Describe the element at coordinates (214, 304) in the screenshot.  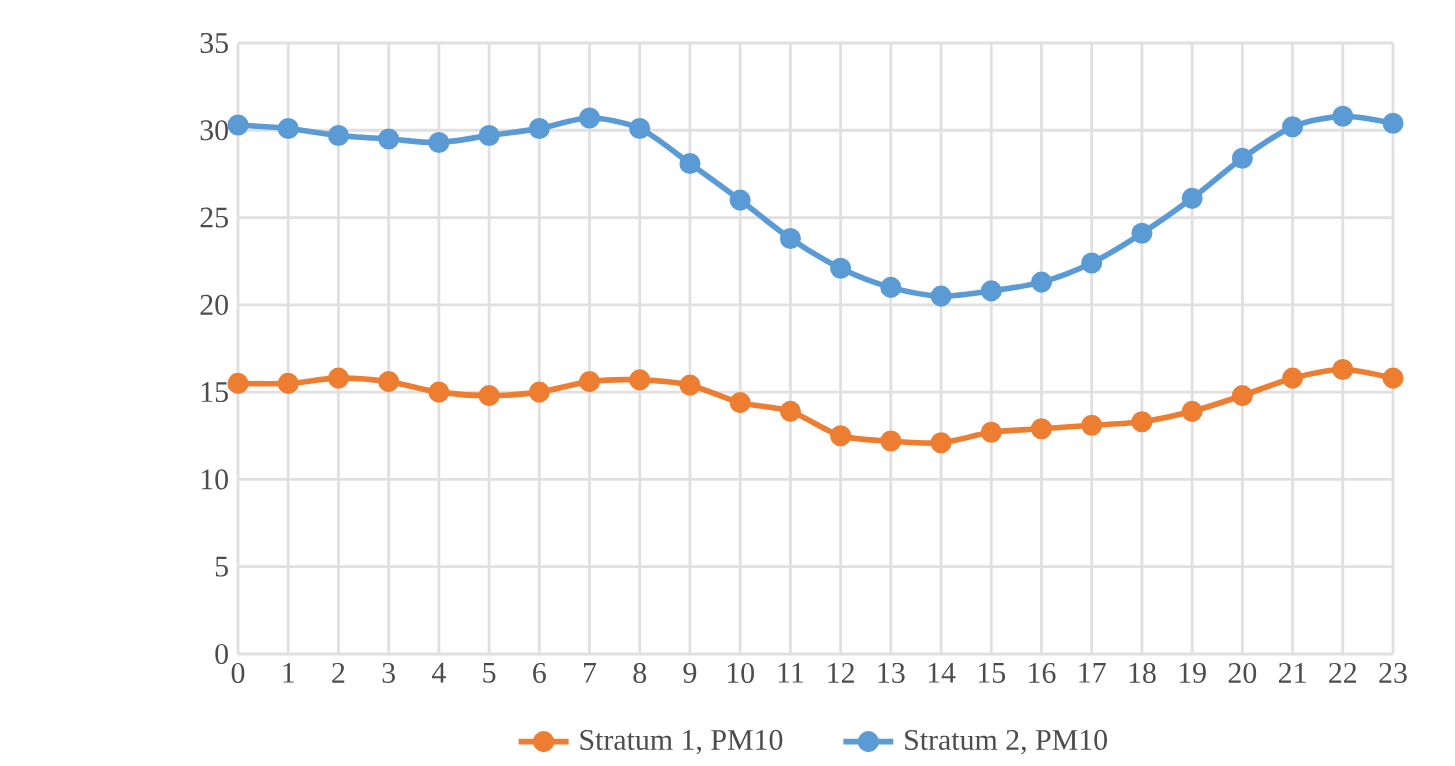
I see `y-tick-label: 20` at that location.